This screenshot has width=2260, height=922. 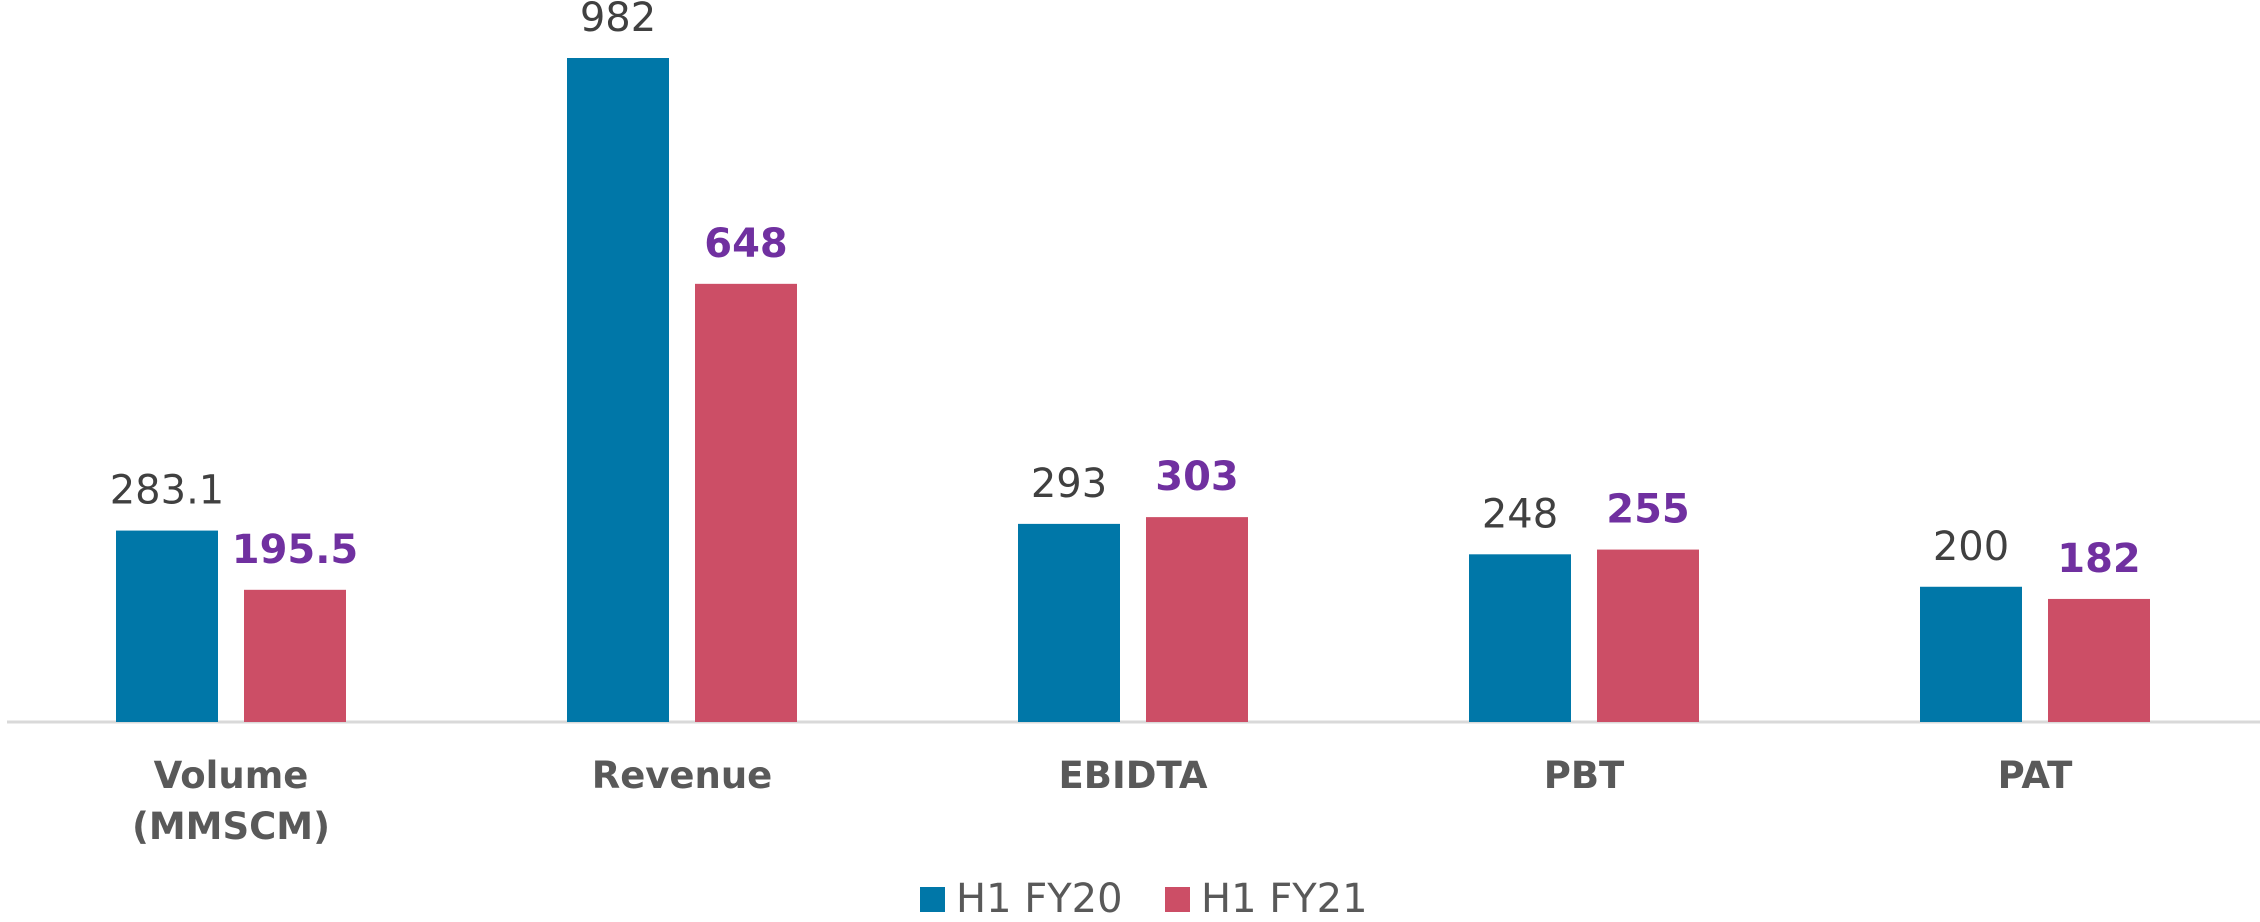 I want to click on data-label: 248, so click(x=1520, y=514).